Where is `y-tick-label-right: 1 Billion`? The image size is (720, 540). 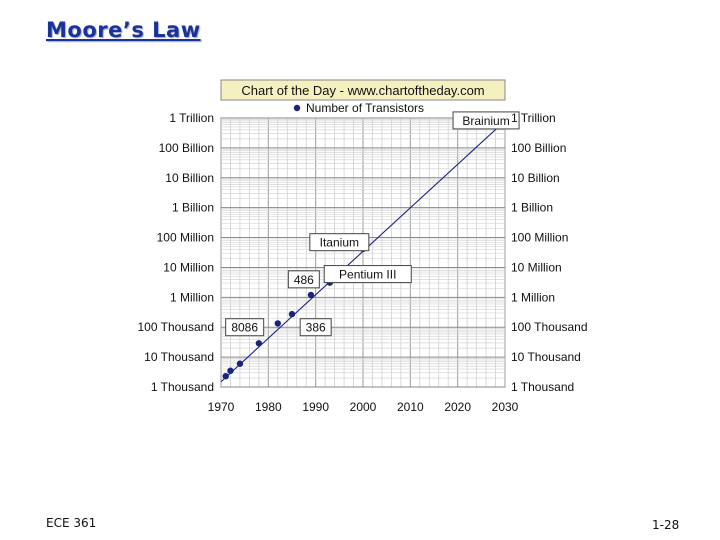
y-tick-label-right: 1 Billion is located at coordinates (532, 208).